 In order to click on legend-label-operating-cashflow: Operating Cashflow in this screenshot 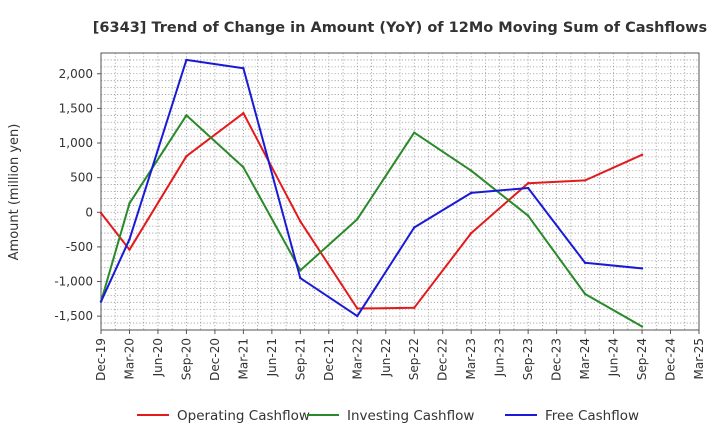, I will do `click(243, 416)`.